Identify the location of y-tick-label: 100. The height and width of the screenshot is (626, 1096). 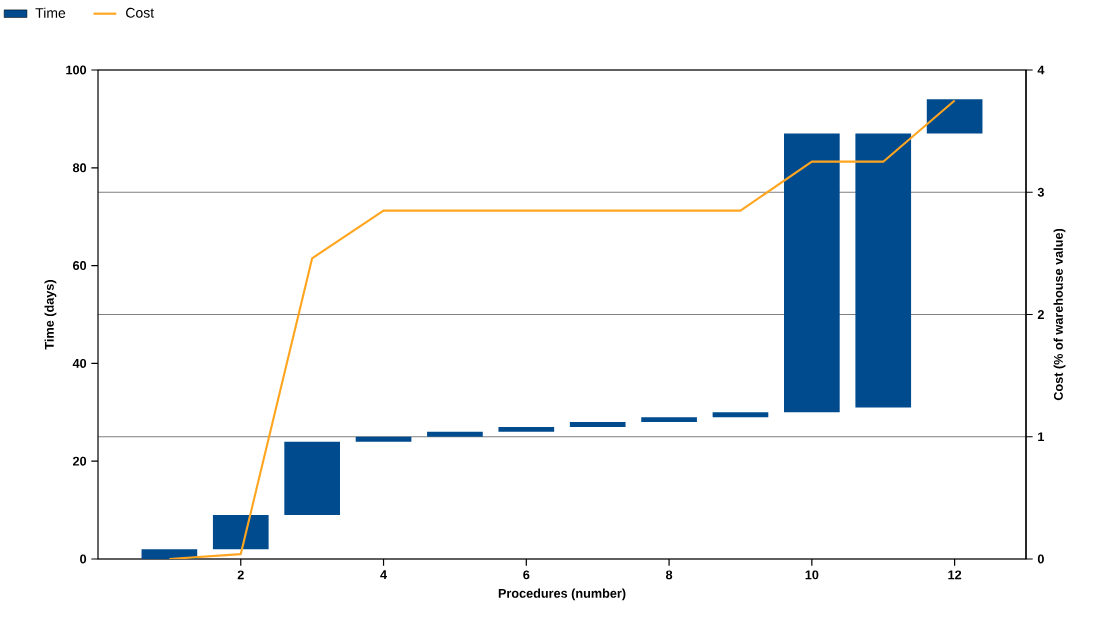
(76, 70).